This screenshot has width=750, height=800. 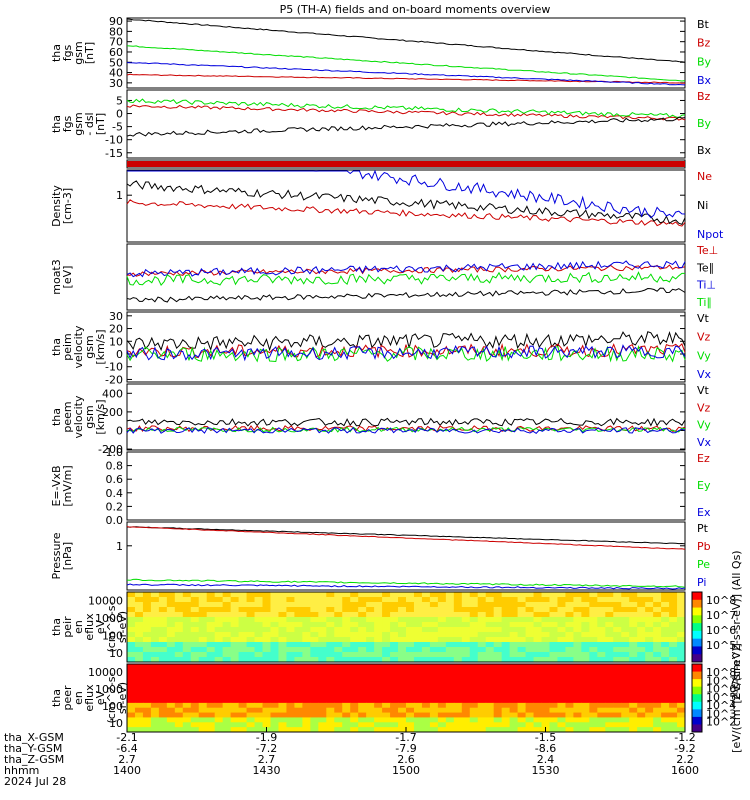 I want to click on panel-temp: moat3[eV]Te⊥Te∥Ti⊥Ti∥, so click(x=384, y=277).